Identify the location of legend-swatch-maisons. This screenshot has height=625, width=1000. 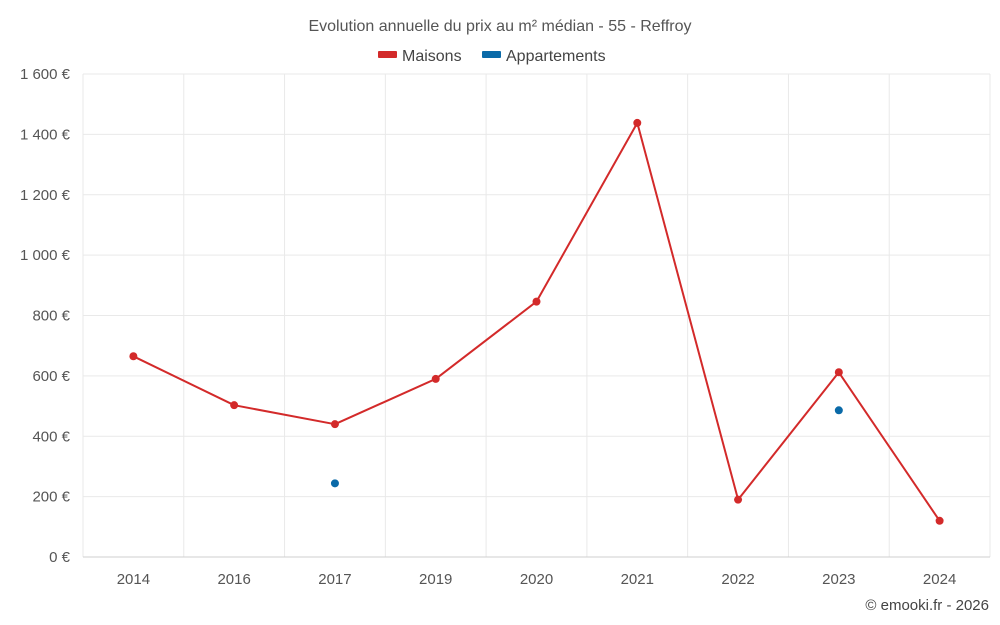
(387, 54).